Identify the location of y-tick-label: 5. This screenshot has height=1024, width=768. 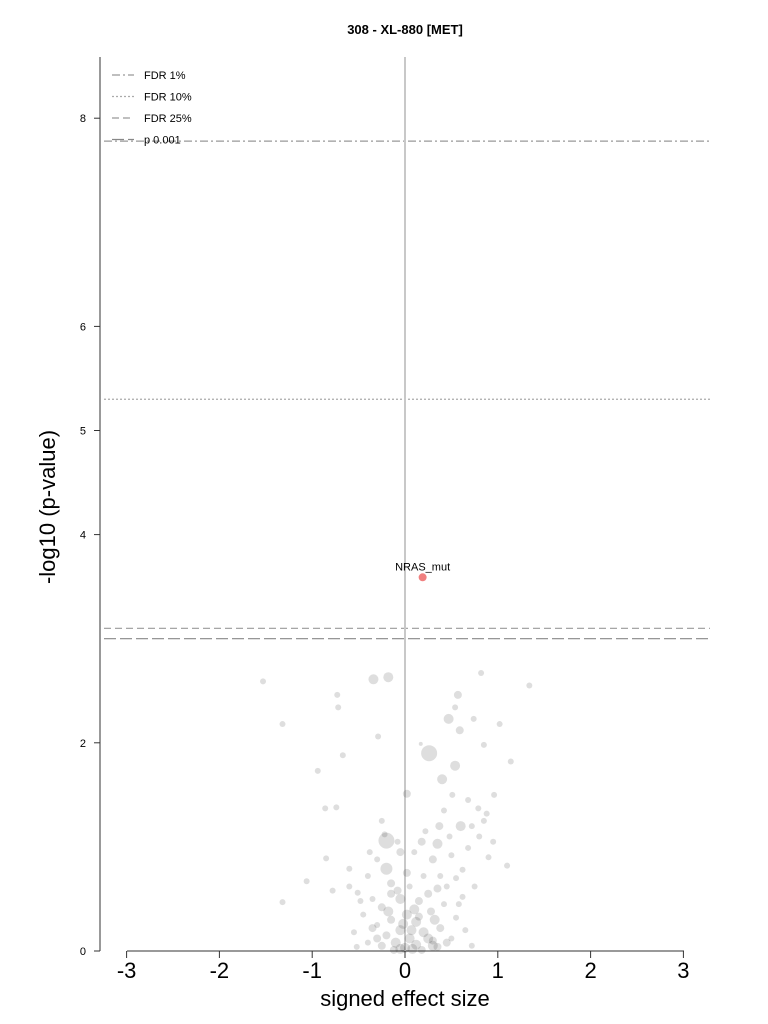
(83, 432).